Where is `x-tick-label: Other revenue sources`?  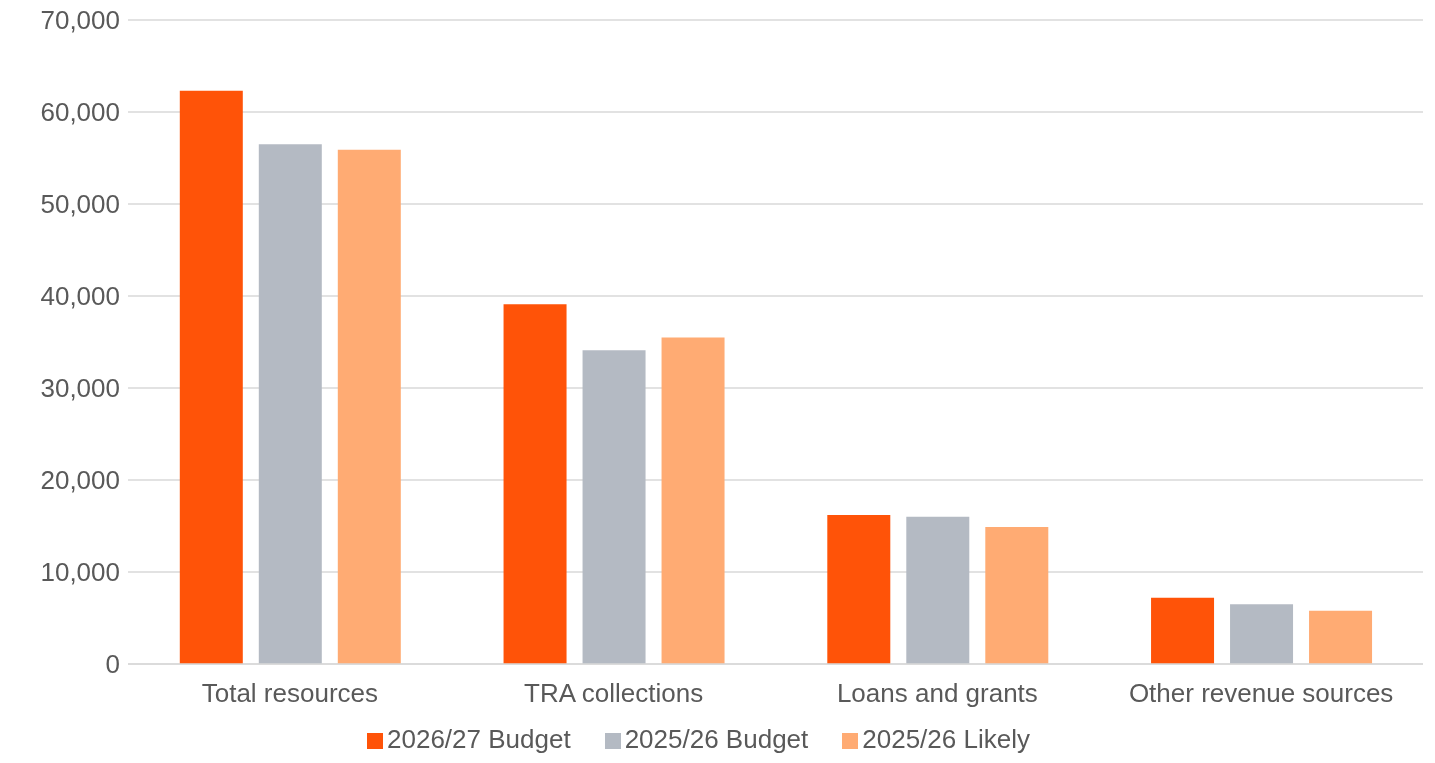
x-tick-label: Other revenue sources is located at coordinates (1261, 693).